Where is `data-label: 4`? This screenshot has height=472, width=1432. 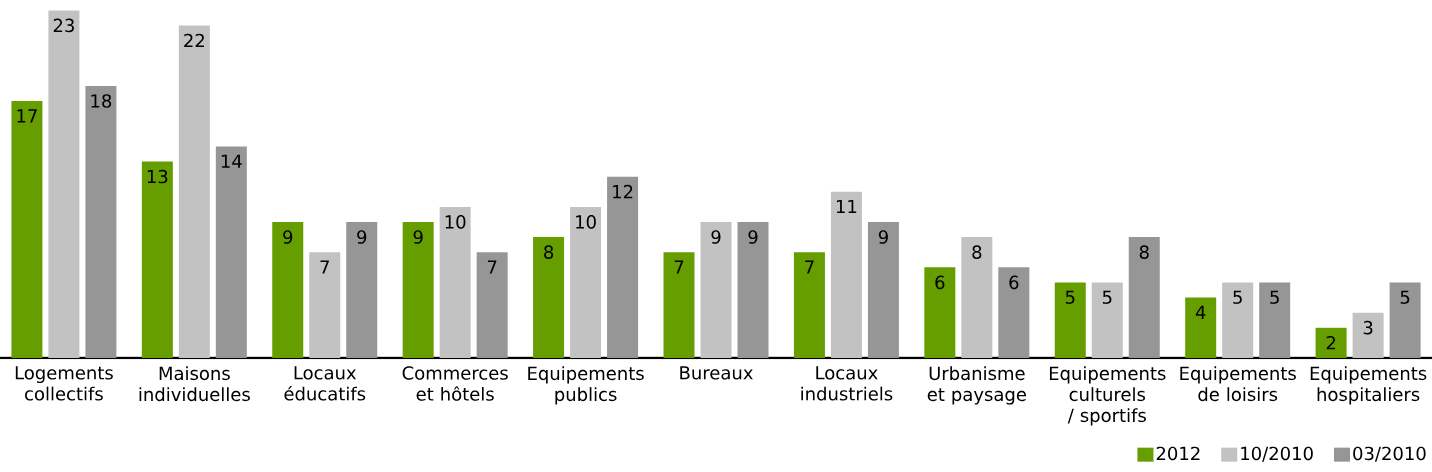 data-label: 4 is located at coordinates (1200, 312).